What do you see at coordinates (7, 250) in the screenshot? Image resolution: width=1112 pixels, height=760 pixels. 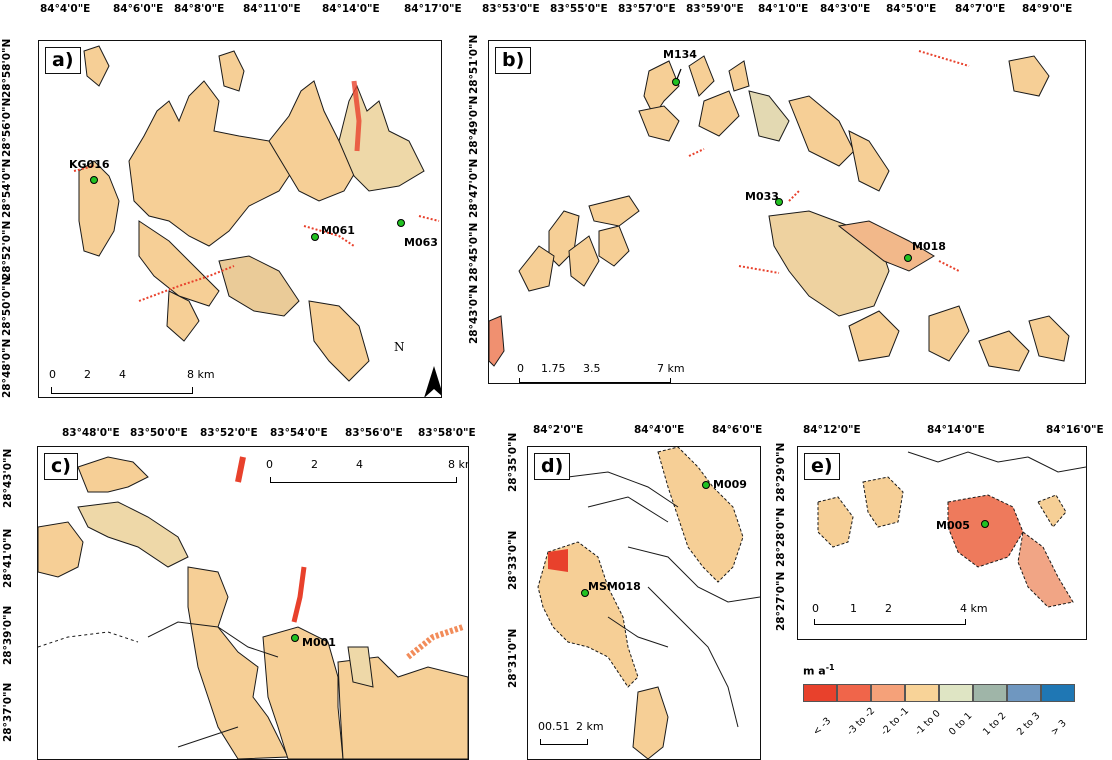 I see `tick-lat: 28°52'0"N` at bounding box center [7, 250].